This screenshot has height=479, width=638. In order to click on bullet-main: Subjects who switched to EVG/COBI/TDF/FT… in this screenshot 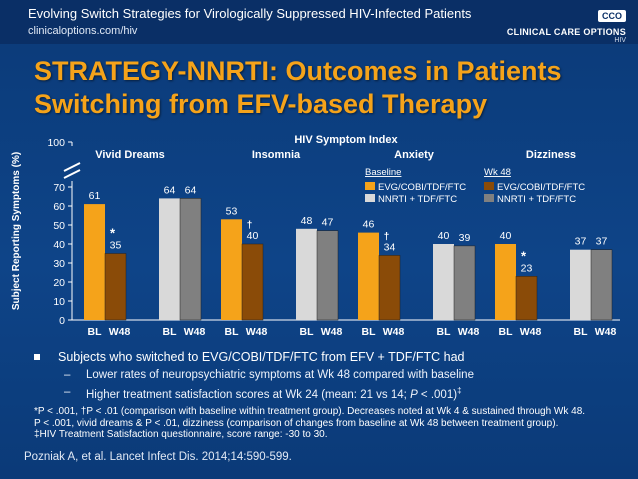, I will do `click(330, 357)`.